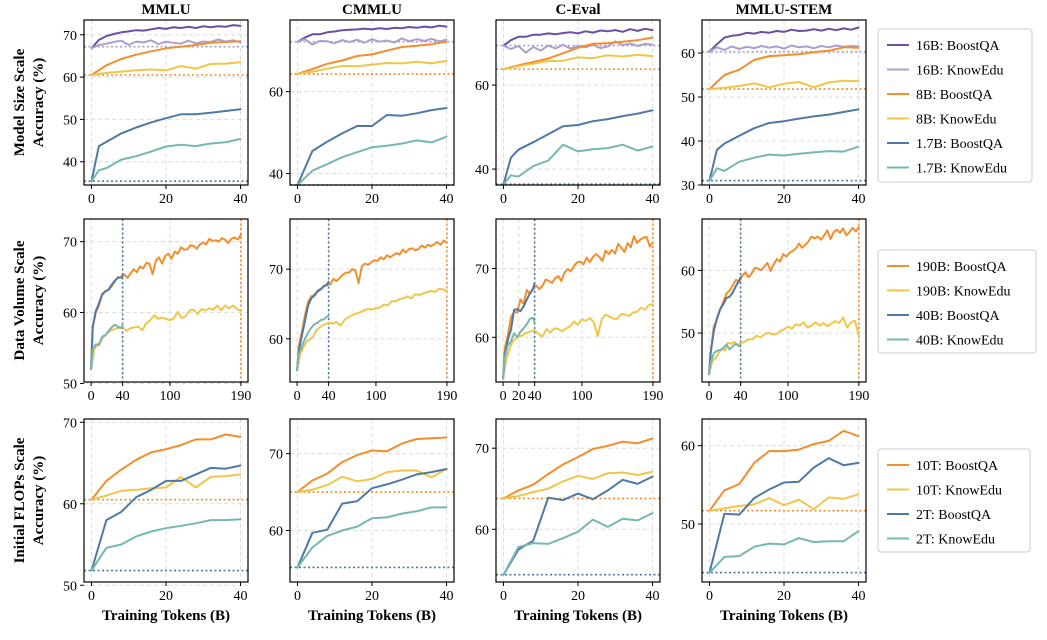  Describe the element at coordinates (20, 102) in the screenshot. I see `y-axis-label: Model Size Scale` at that location.